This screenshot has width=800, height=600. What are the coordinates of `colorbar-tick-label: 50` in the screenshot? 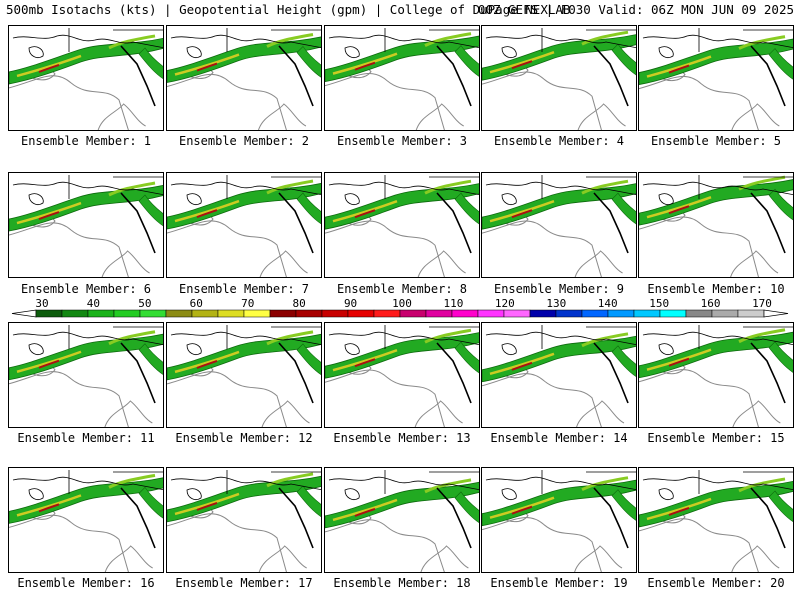 It's located at (145, 303).